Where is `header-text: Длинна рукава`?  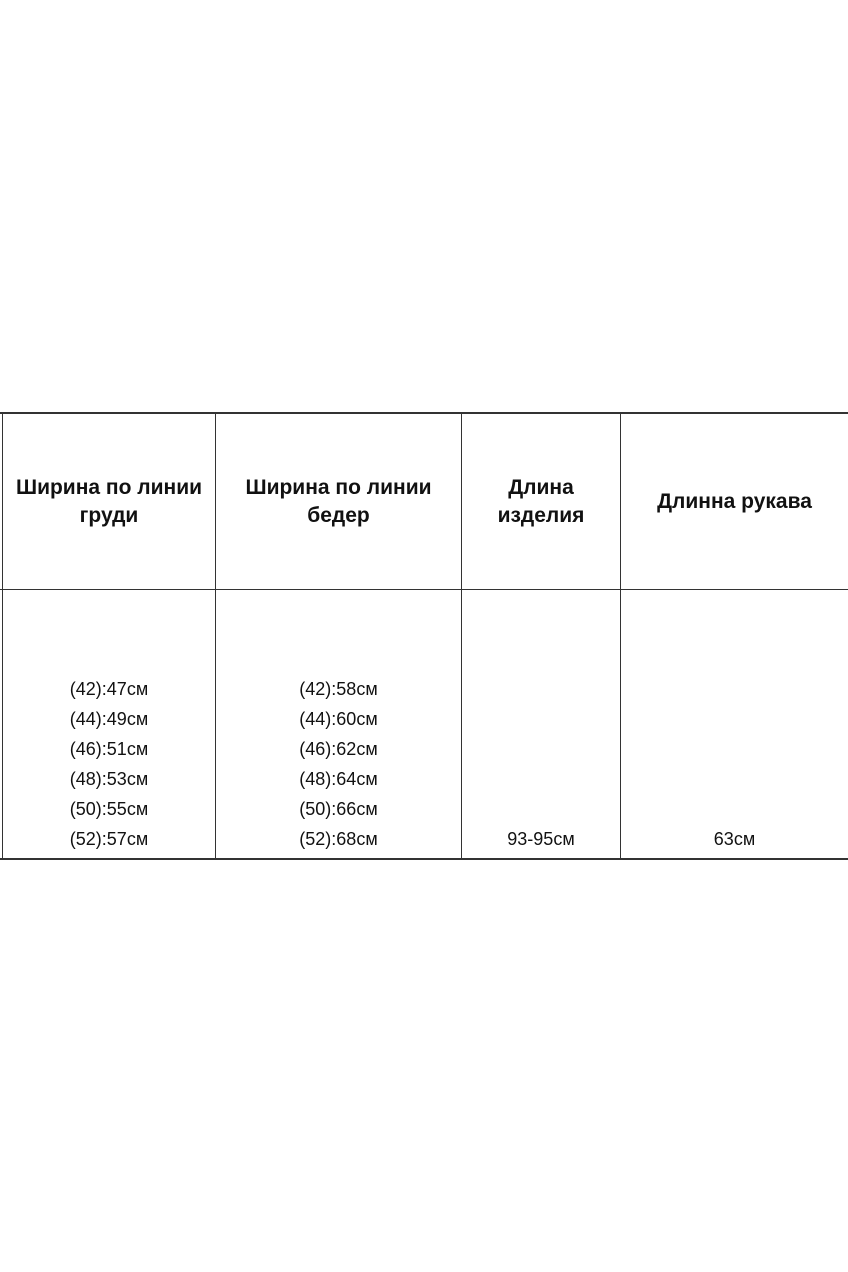
header-text: Длинна рукава is located at coordinates (734, 501).